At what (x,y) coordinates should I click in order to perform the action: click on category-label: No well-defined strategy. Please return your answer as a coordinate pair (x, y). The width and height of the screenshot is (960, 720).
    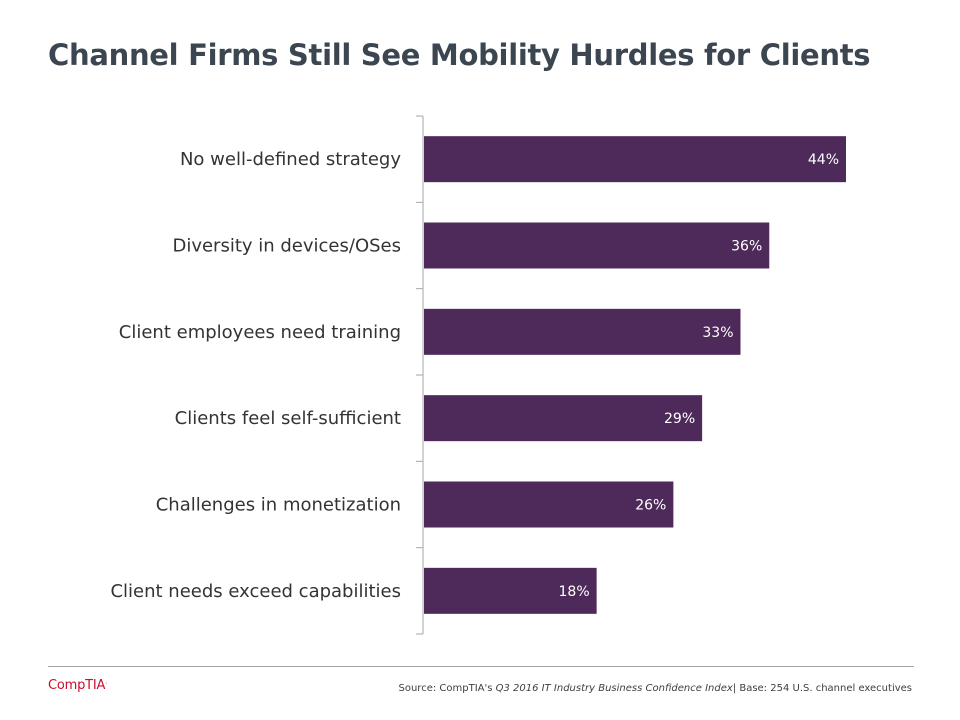
    Looking at the image, I should click on (290, 159).